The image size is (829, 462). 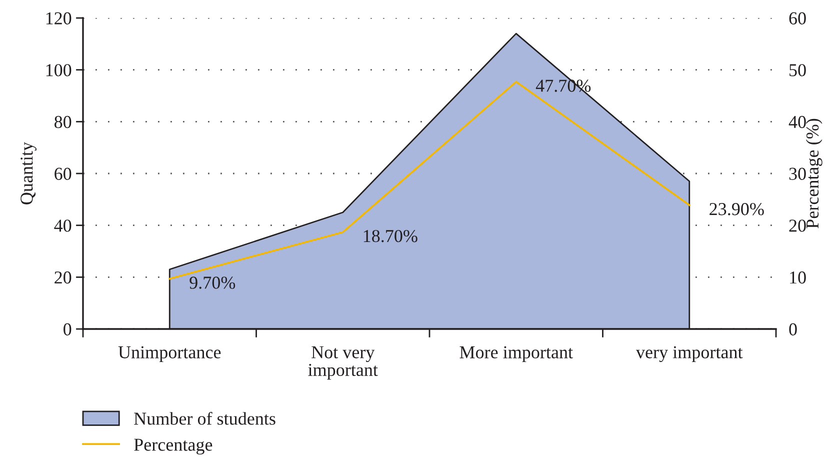 I want to click on y-tick-label: 20, so click(x=63, y=277).